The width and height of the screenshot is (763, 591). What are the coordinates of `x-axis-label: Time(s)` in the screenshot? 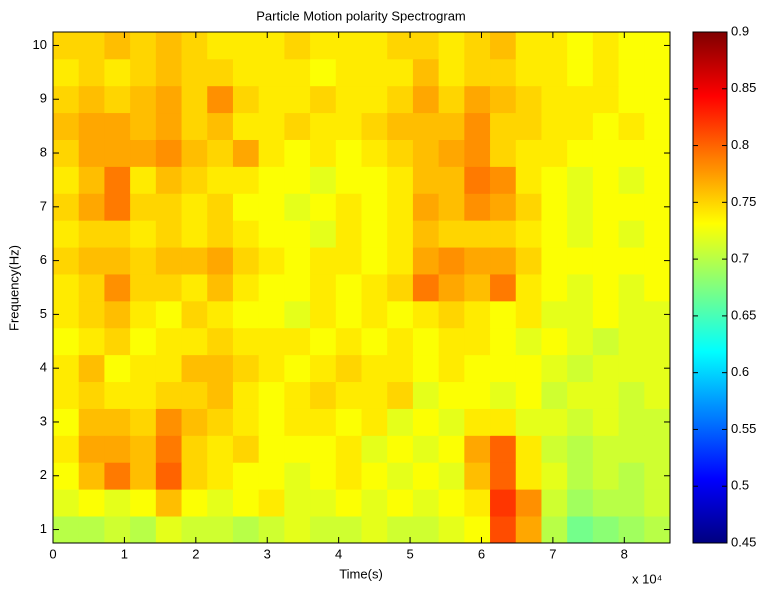 It's located at (361, 573).